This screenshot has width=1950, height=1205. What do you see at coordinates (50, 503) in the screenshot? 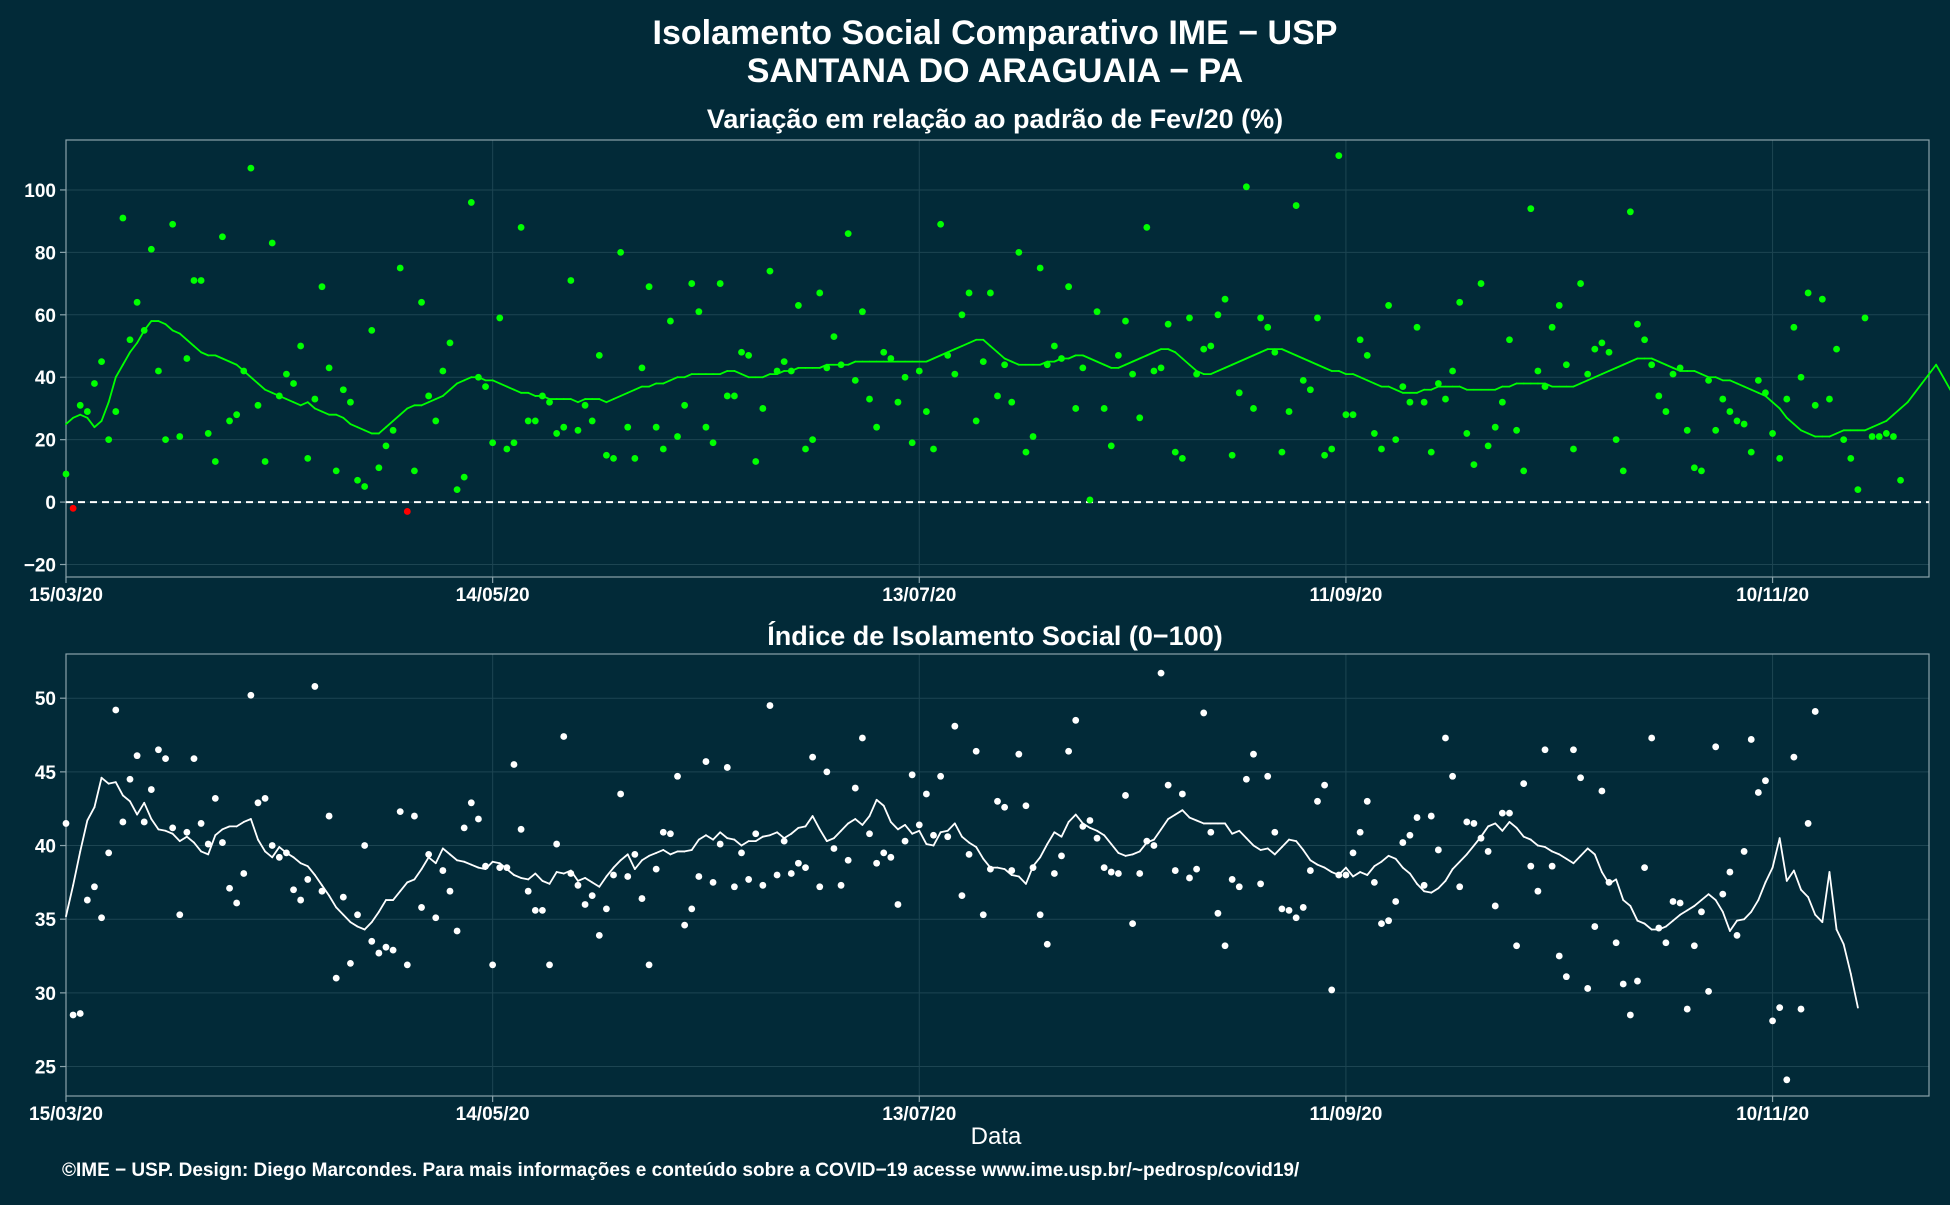
I see `var-ytick-label: 0` at bounding box center [50, 503].